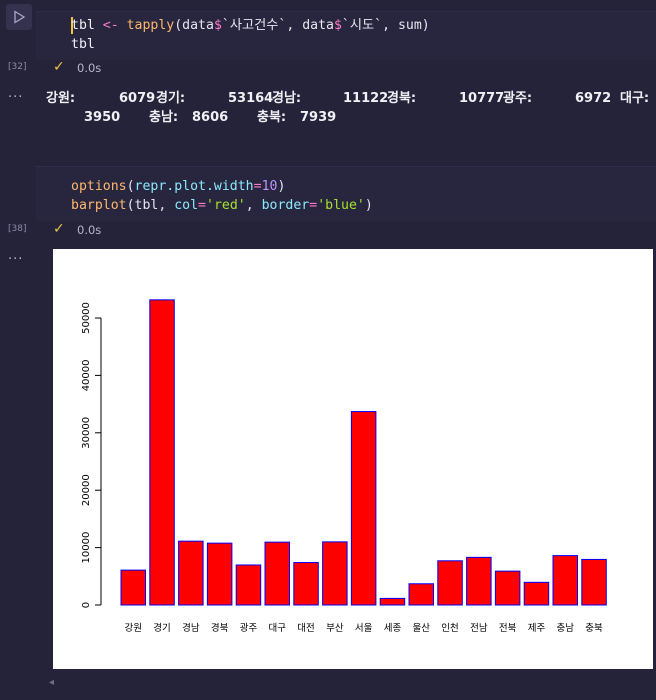  What do you see at coordinates (393, 628) in the screenshot?
I see `x-tick-label: 세종` at bounding box center [393, 628].